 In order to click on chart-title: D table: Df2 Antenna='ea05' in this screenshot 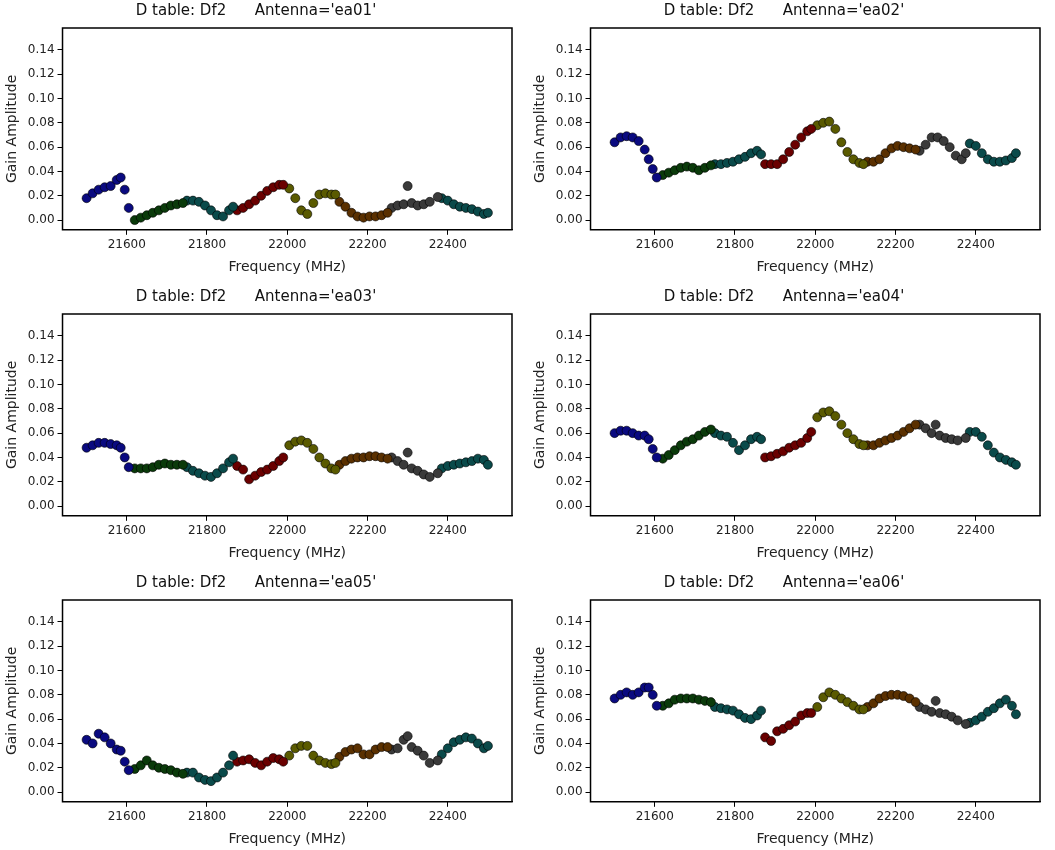, I will do `click(256, 581)`.